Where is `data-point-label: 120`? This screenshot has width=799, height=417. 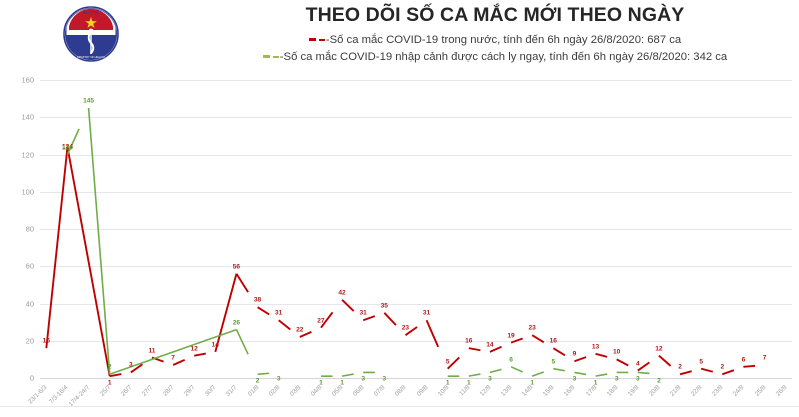 data-point-label: 120 is located at coordinates (67, 147).